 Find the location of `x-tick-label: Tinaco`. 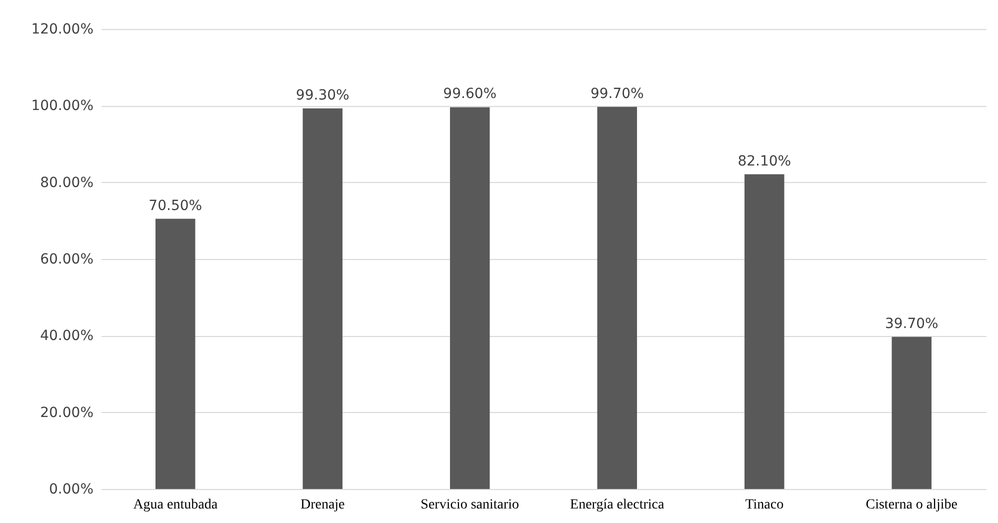

x-tick-label: Tinaco is located at coordinates (764, 505).